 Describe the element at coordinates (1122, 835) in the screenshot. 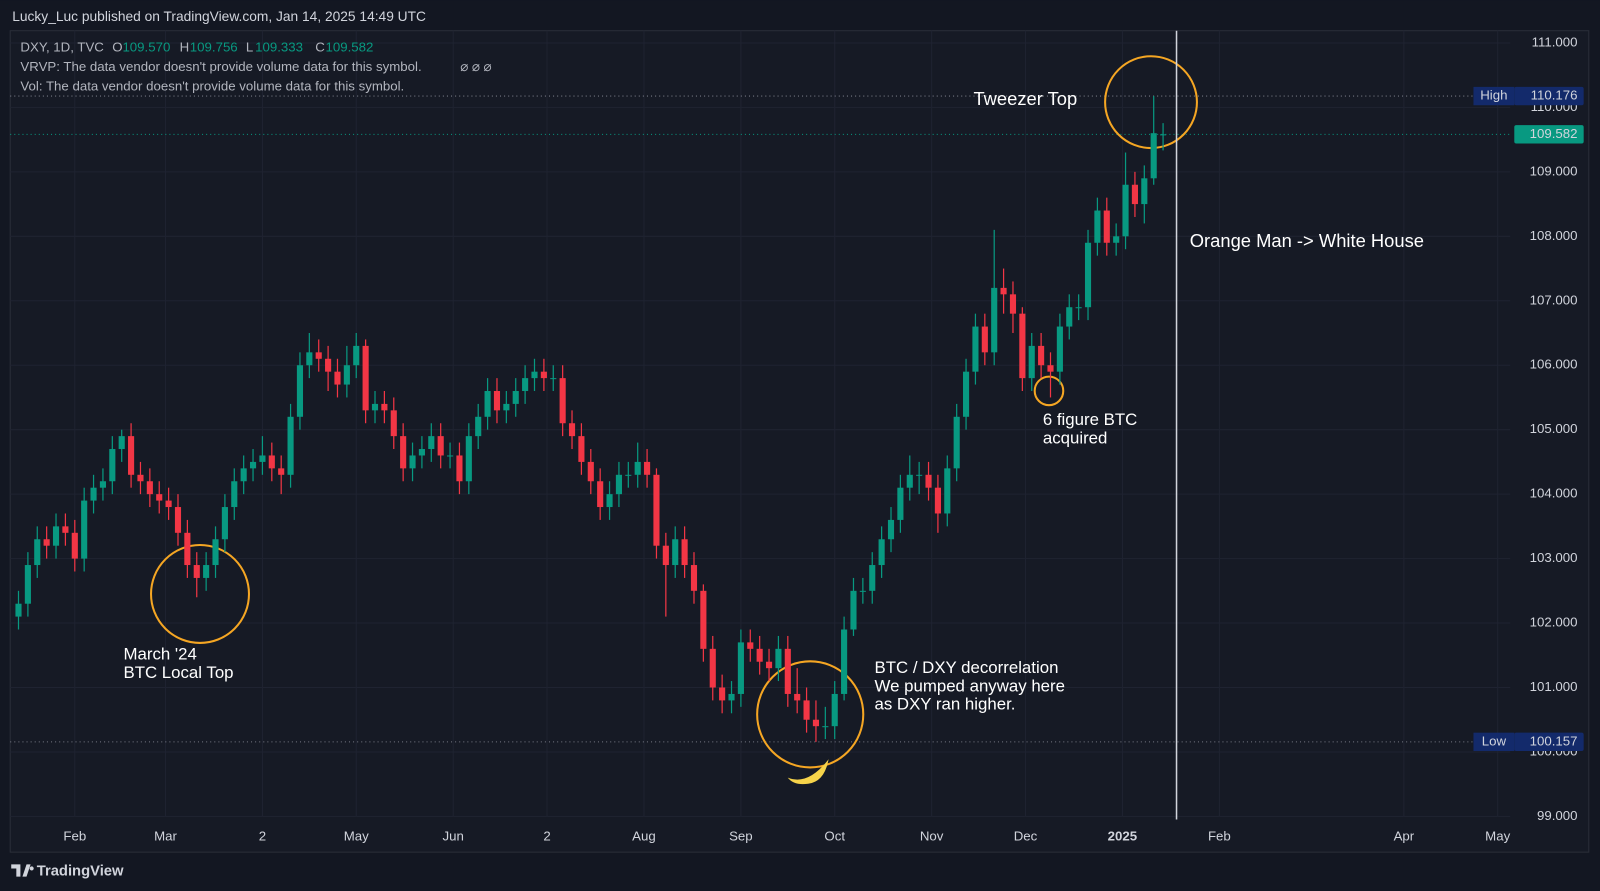

I see `x-tick-label: 2025` at that location.